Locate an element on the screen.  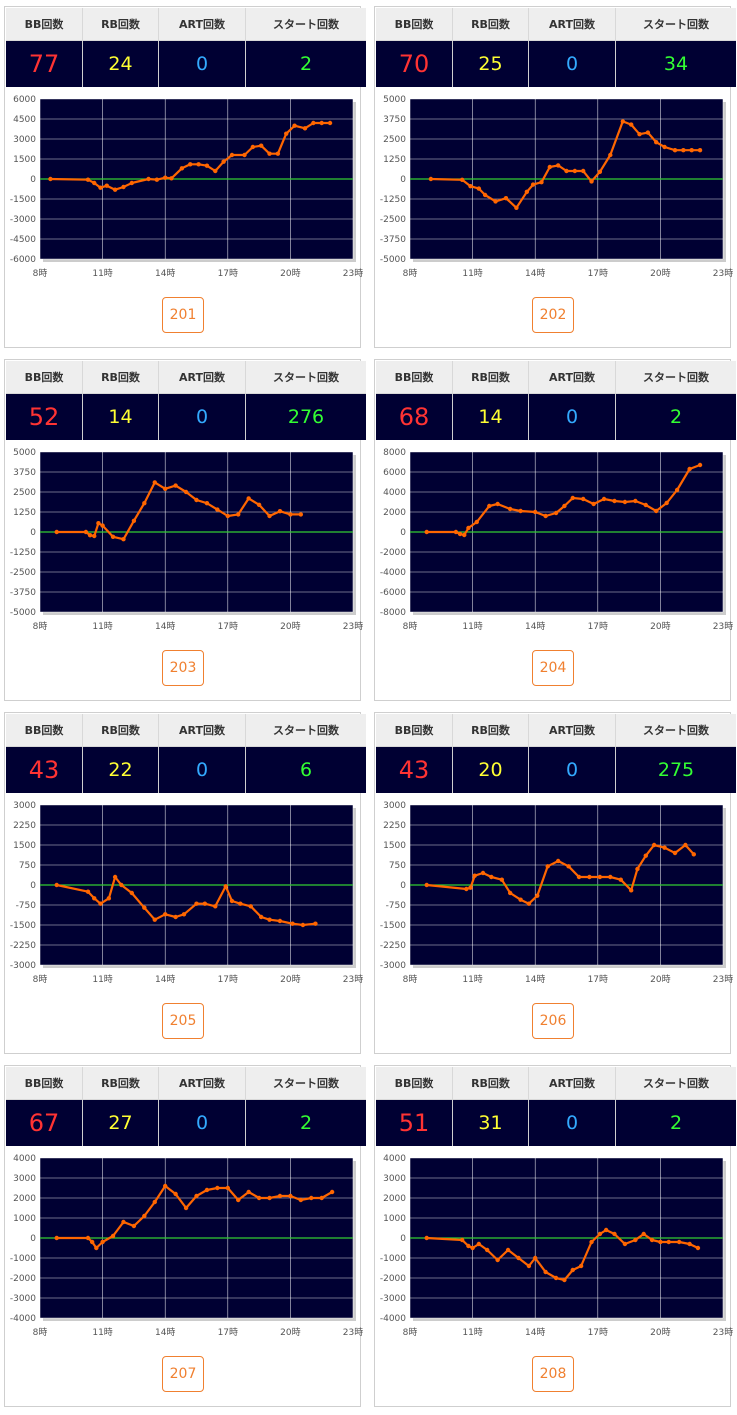
y-tick-label: -5000 is located at coordinates (393, 260).